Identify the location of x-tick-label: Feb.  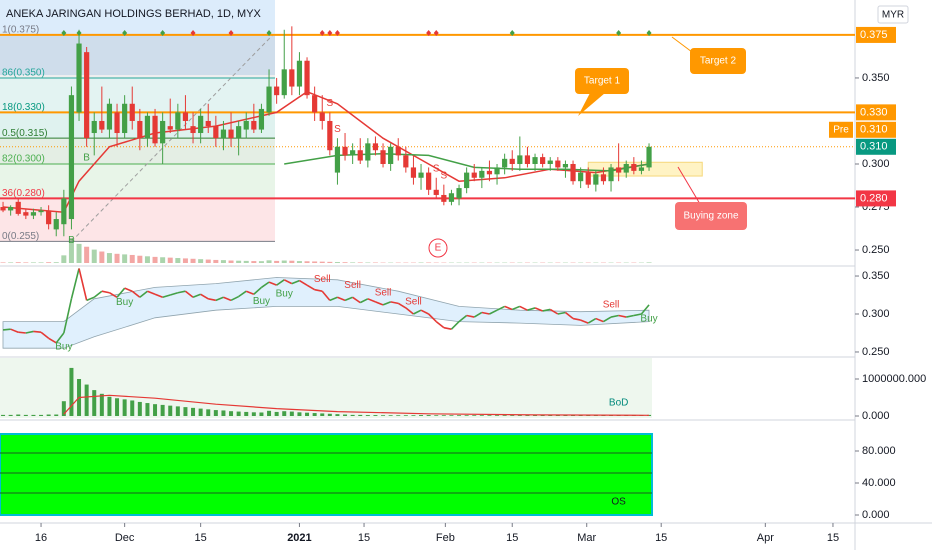
(445, 538).